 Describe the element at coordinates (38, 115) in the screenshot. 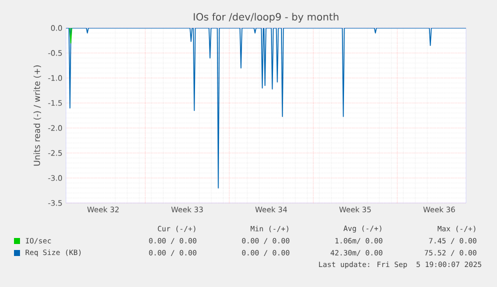

I see `y-axis-title: Units read (-) / write (+)` at that location.